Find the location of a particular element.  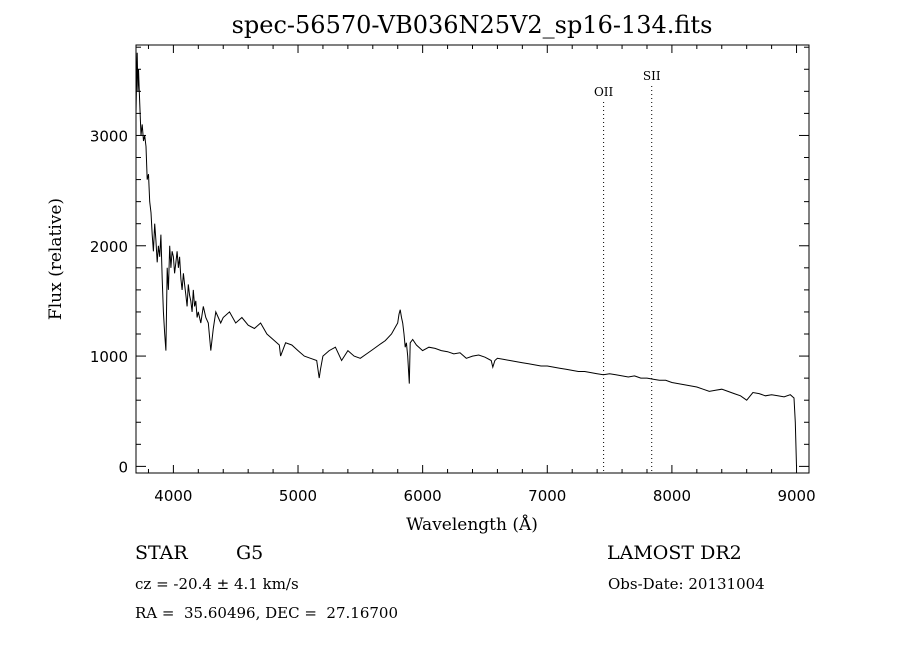

object-class: STAR is located at coordinates (161, 553).